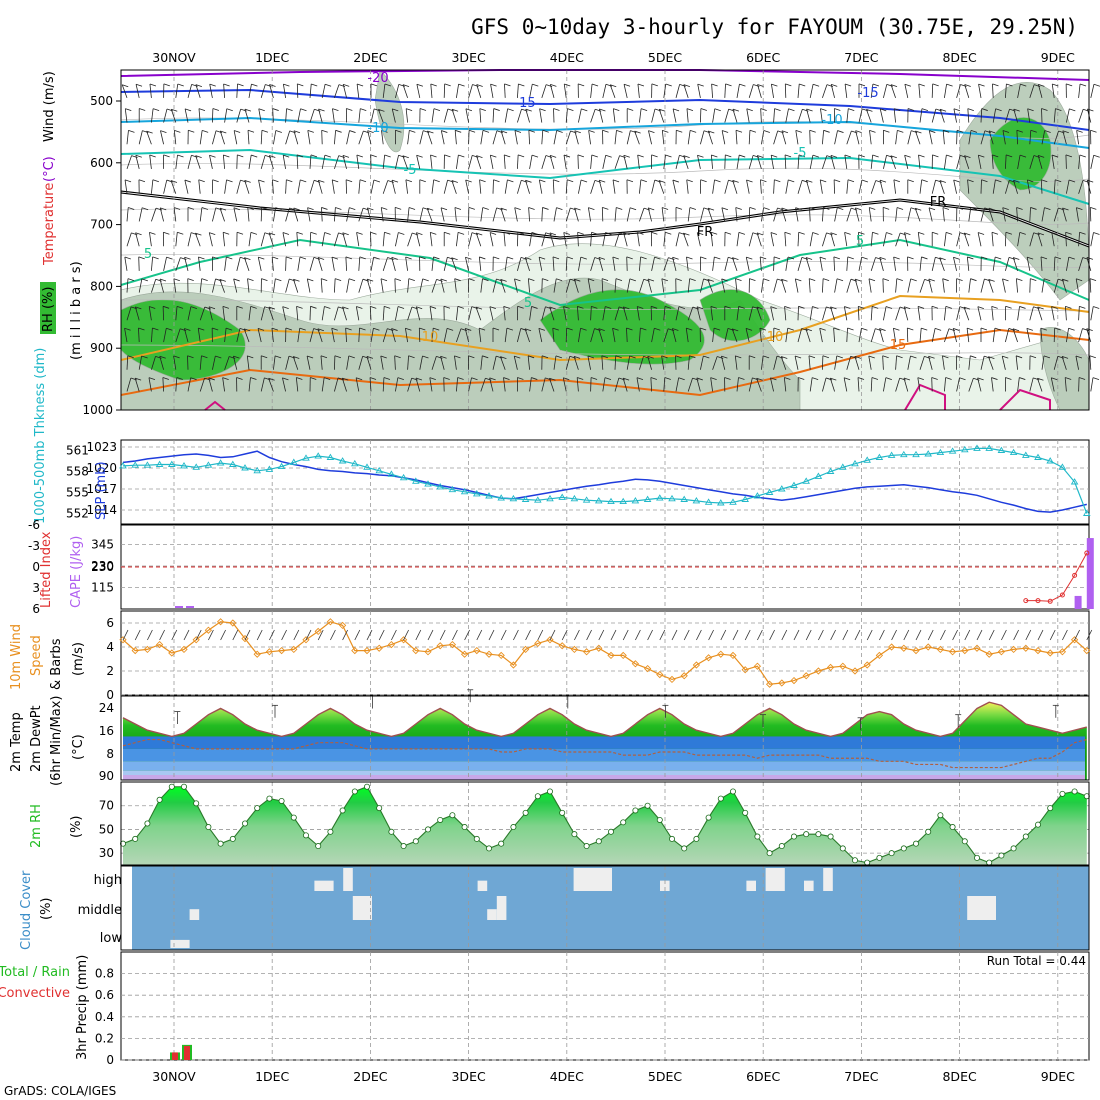  I want to click on rh2m-tick-label: 50, so click(106, 829).